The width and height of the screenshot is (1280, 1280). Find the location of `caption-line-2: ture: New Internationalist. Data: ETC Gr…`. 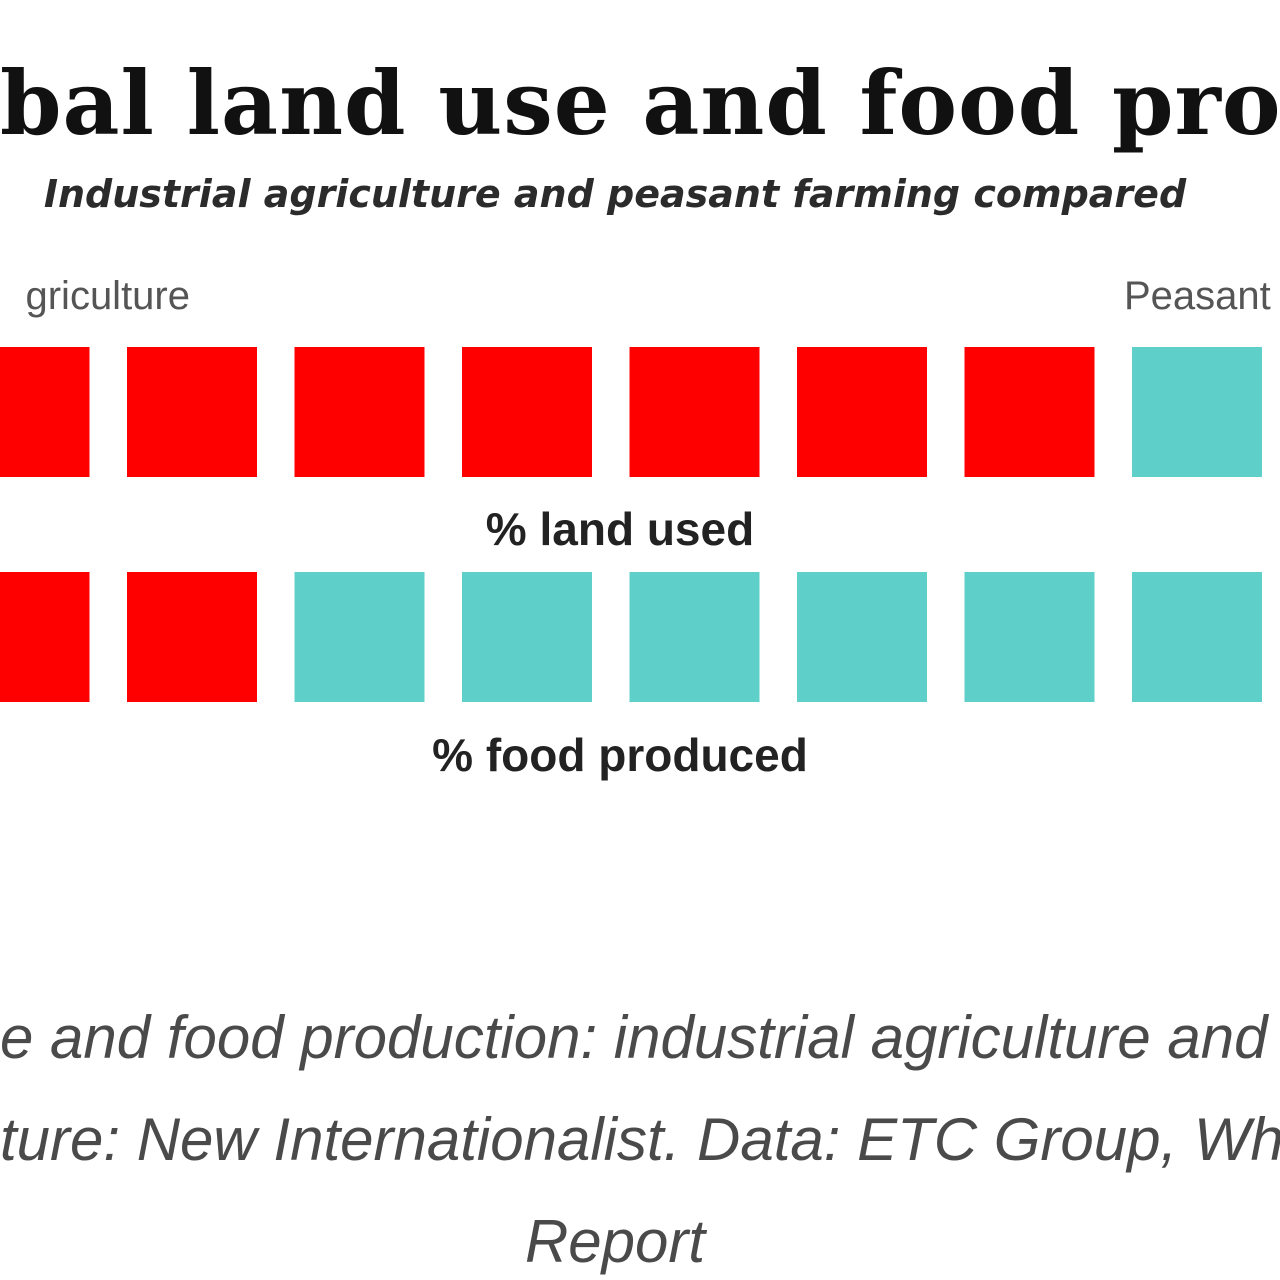

caption-line-2: ture: New Internationalist. Data: ETC Gr… is located at coordinates (640, 1139).